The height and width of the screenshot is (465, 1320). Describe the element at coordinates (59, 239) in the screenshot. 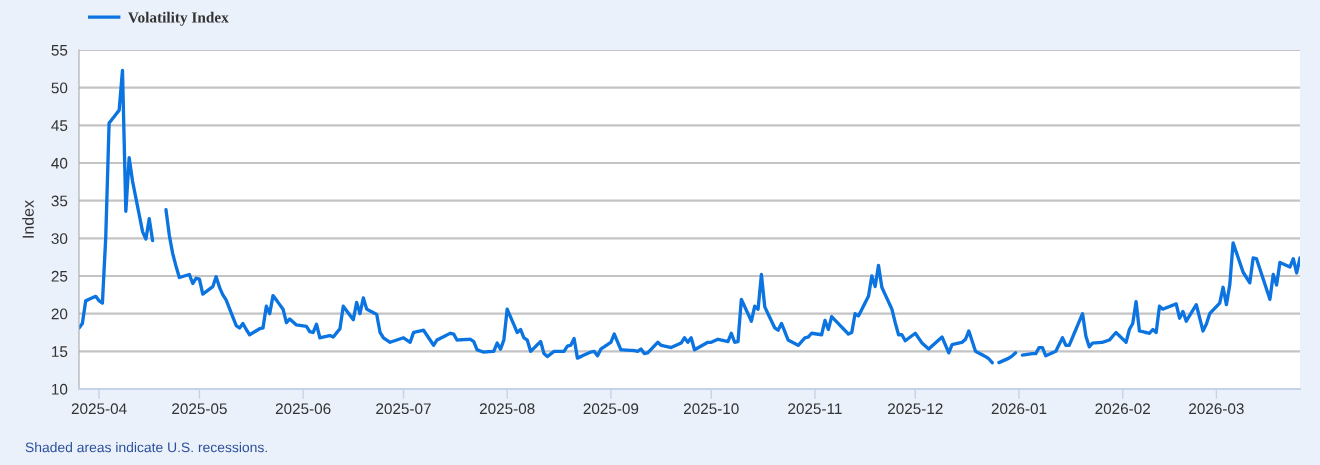

I see `y-tick-label: 30` at that location.